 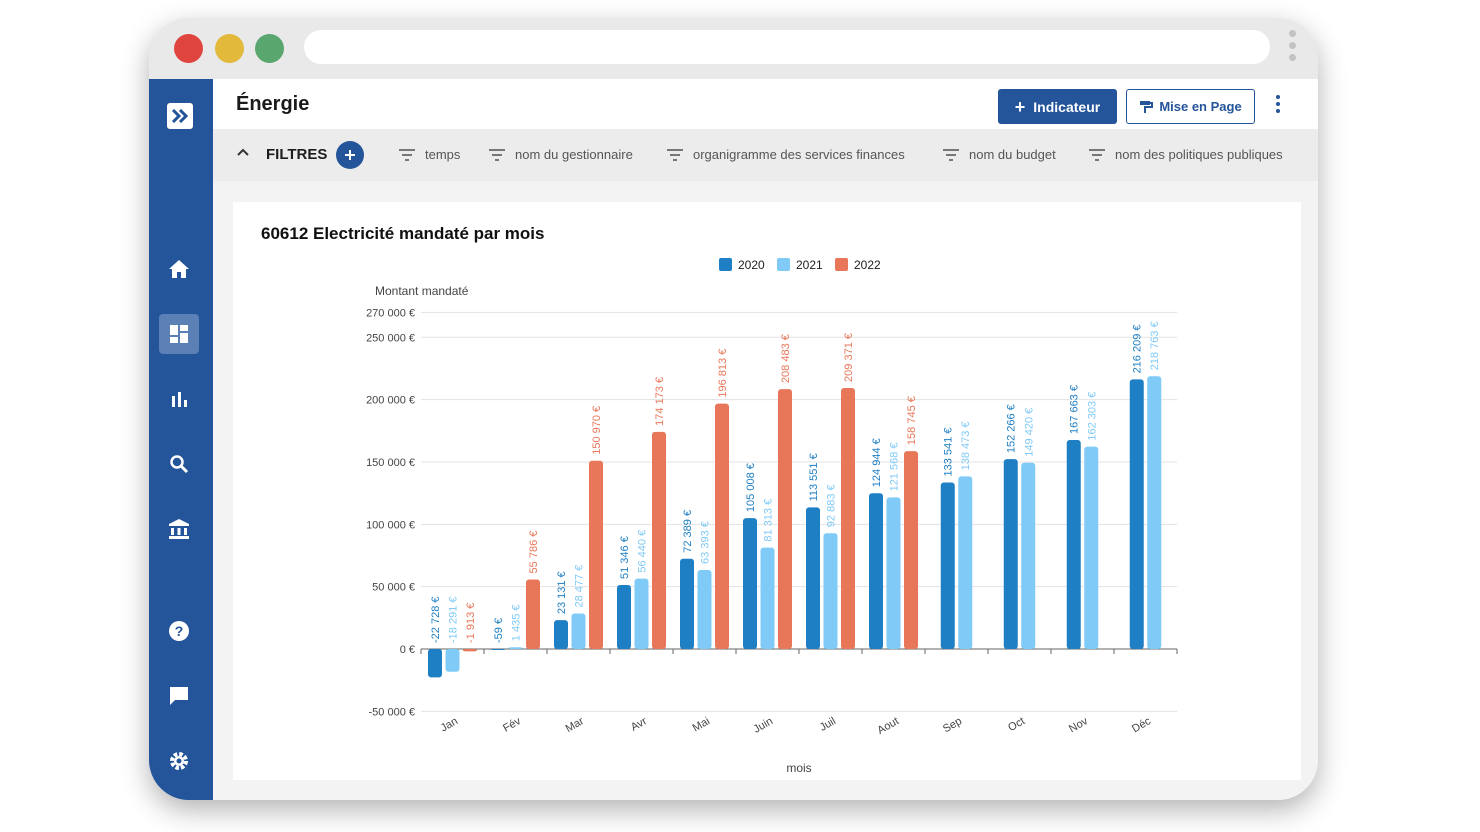 What do you see at coordinates (471, 623) in the screenshot?
I see `data-label: -1 913 €` at bounding box center [471, 623].